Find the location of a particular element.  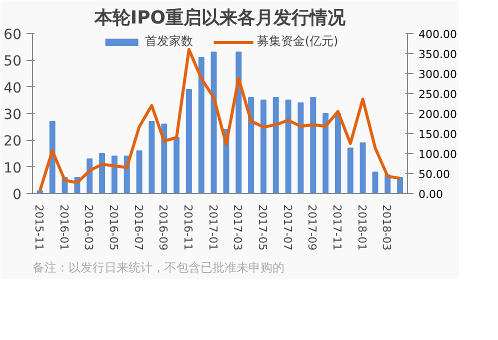

y2-tick-label: 300.00 is located at coordinates (437, 74).